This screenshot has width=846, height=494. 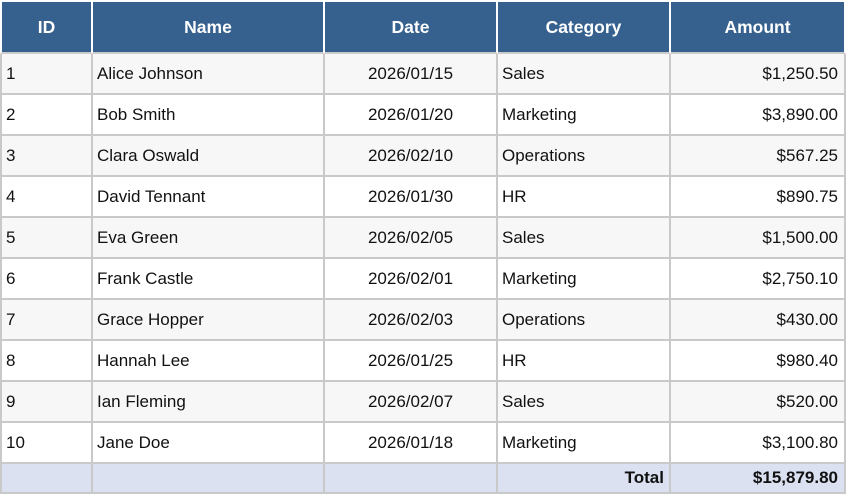 I want to click on cell-date: 2026/01/15, so click(x=411, y=74).